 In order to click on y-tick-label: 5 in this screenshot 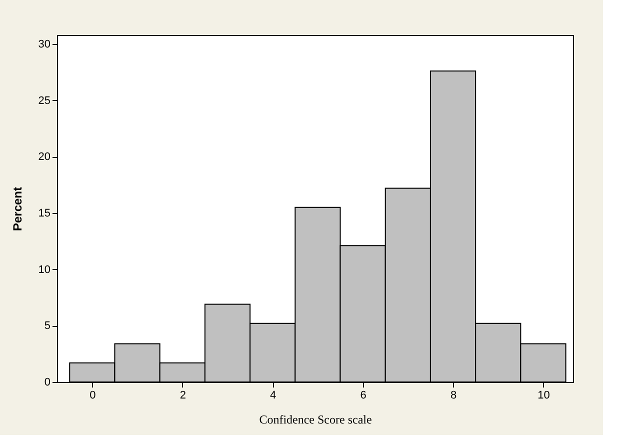, I will do `click(47, 326)`.